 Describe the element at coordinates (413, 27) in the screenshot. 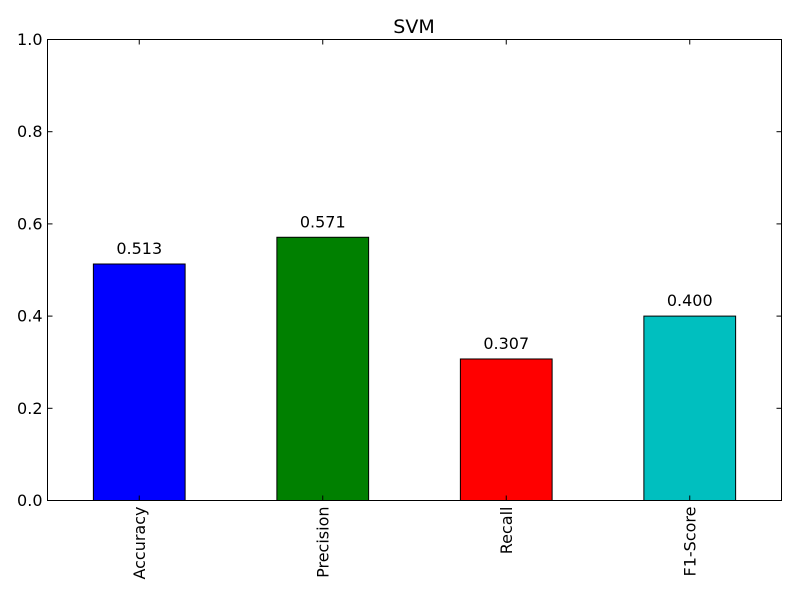

I see `chart-title: SVM` at that location.